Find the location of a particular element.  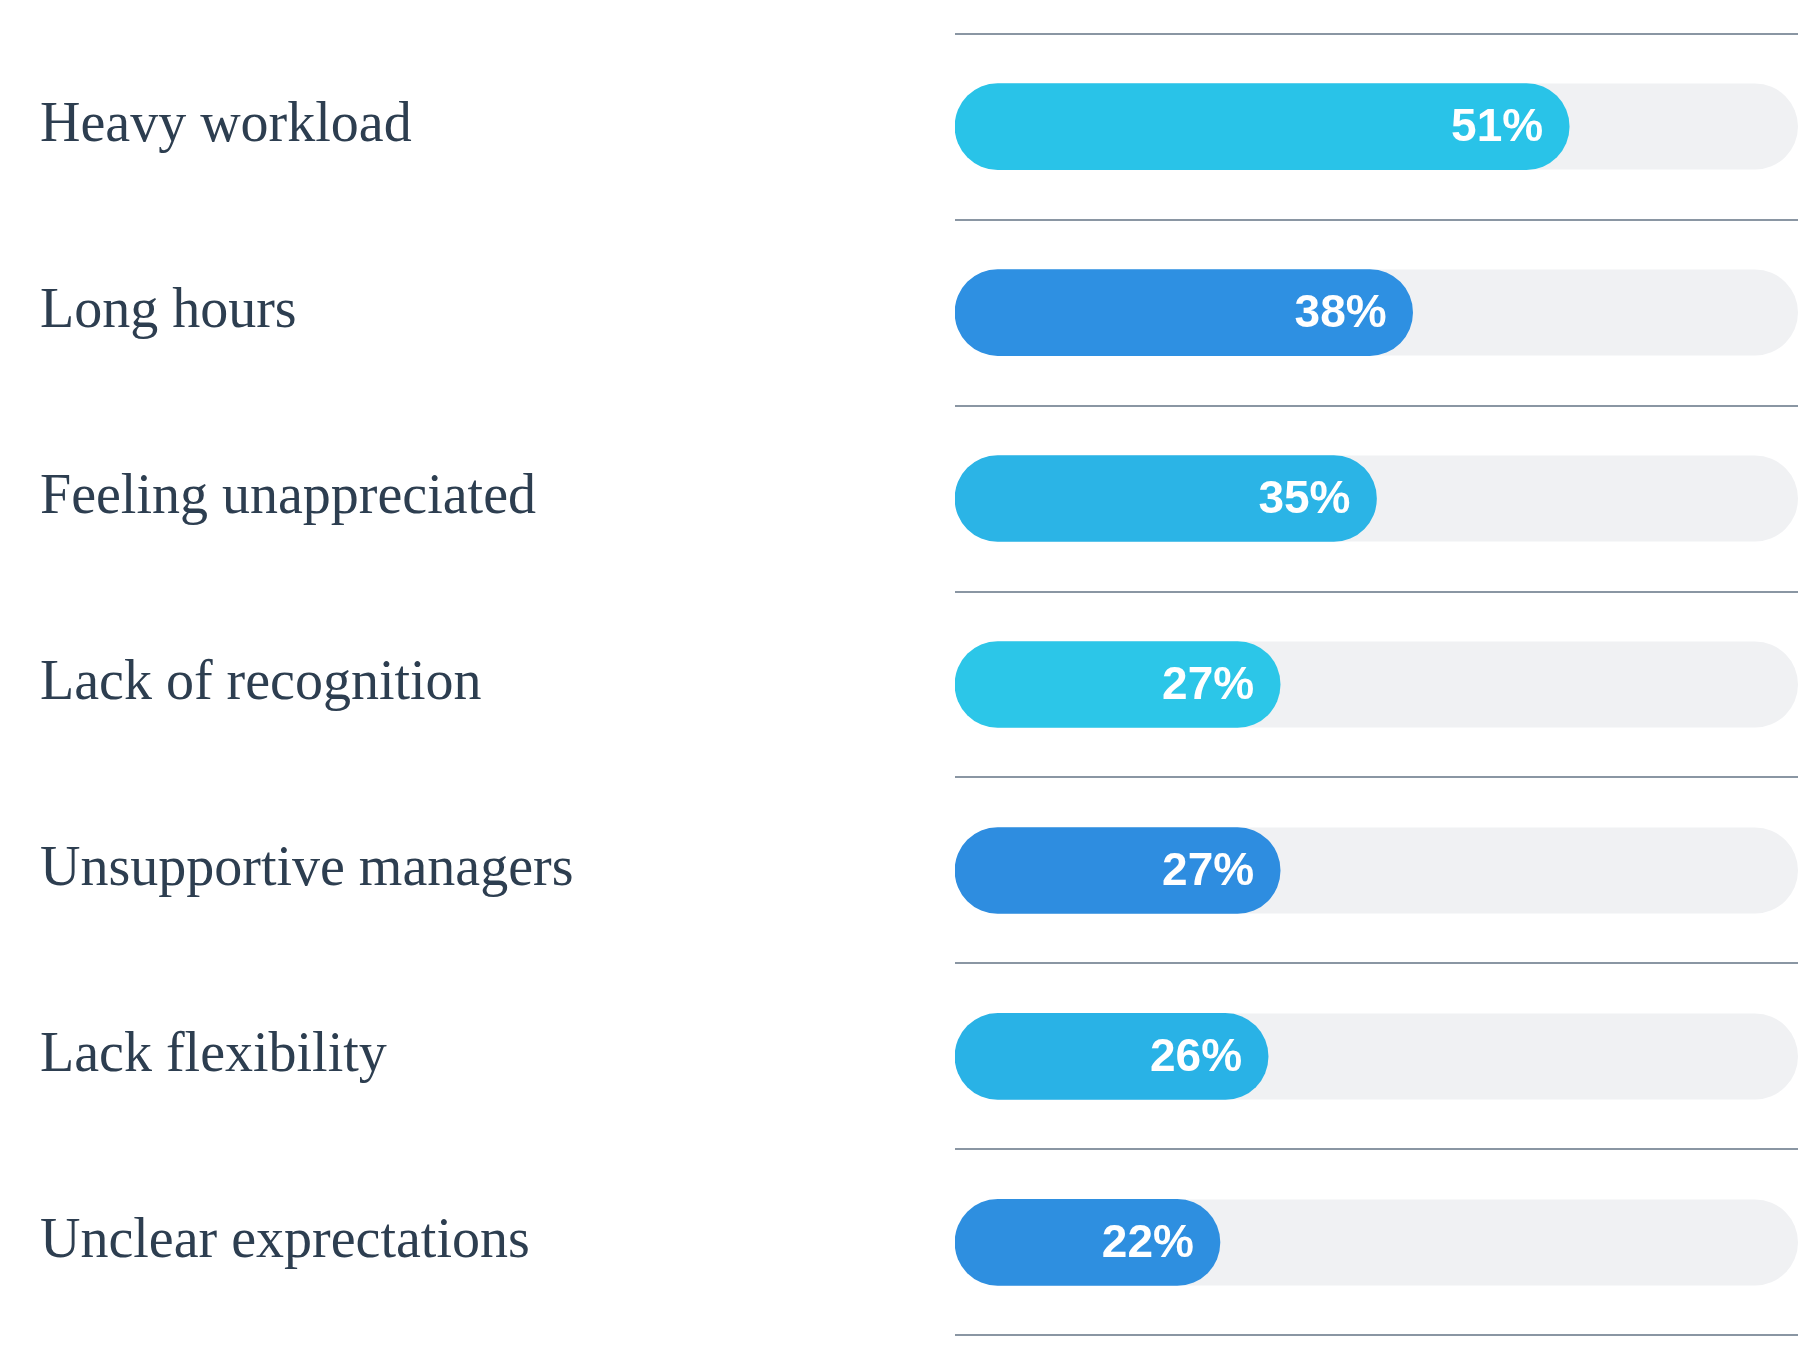

data-label: 51% is located at coordinates (1497, 125).